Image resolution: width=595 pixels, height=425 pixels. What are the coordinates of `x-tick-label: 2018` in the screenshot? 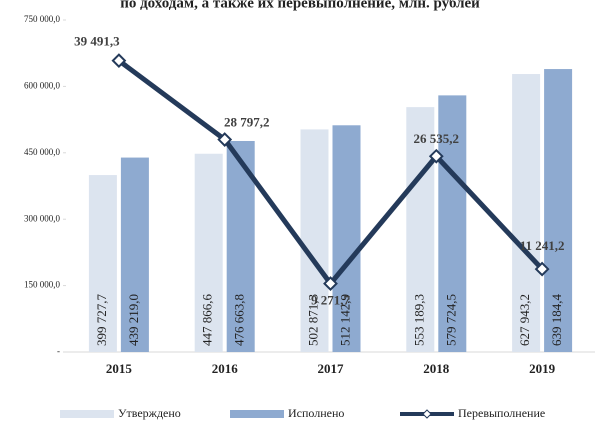 It's located at (436, 368).